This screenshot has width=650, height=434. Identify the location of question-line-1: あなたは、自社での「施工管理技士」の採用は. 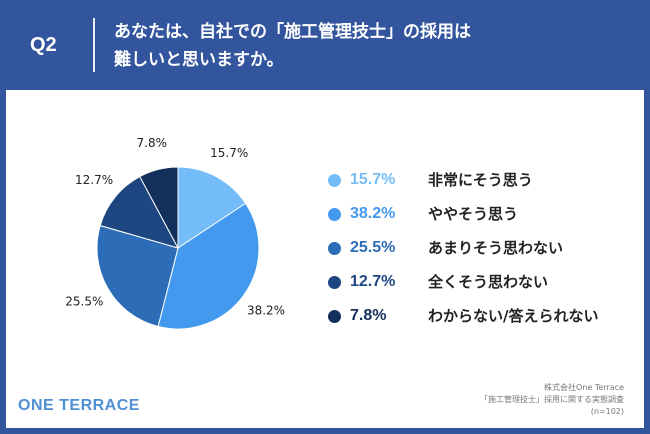
(292, 32).